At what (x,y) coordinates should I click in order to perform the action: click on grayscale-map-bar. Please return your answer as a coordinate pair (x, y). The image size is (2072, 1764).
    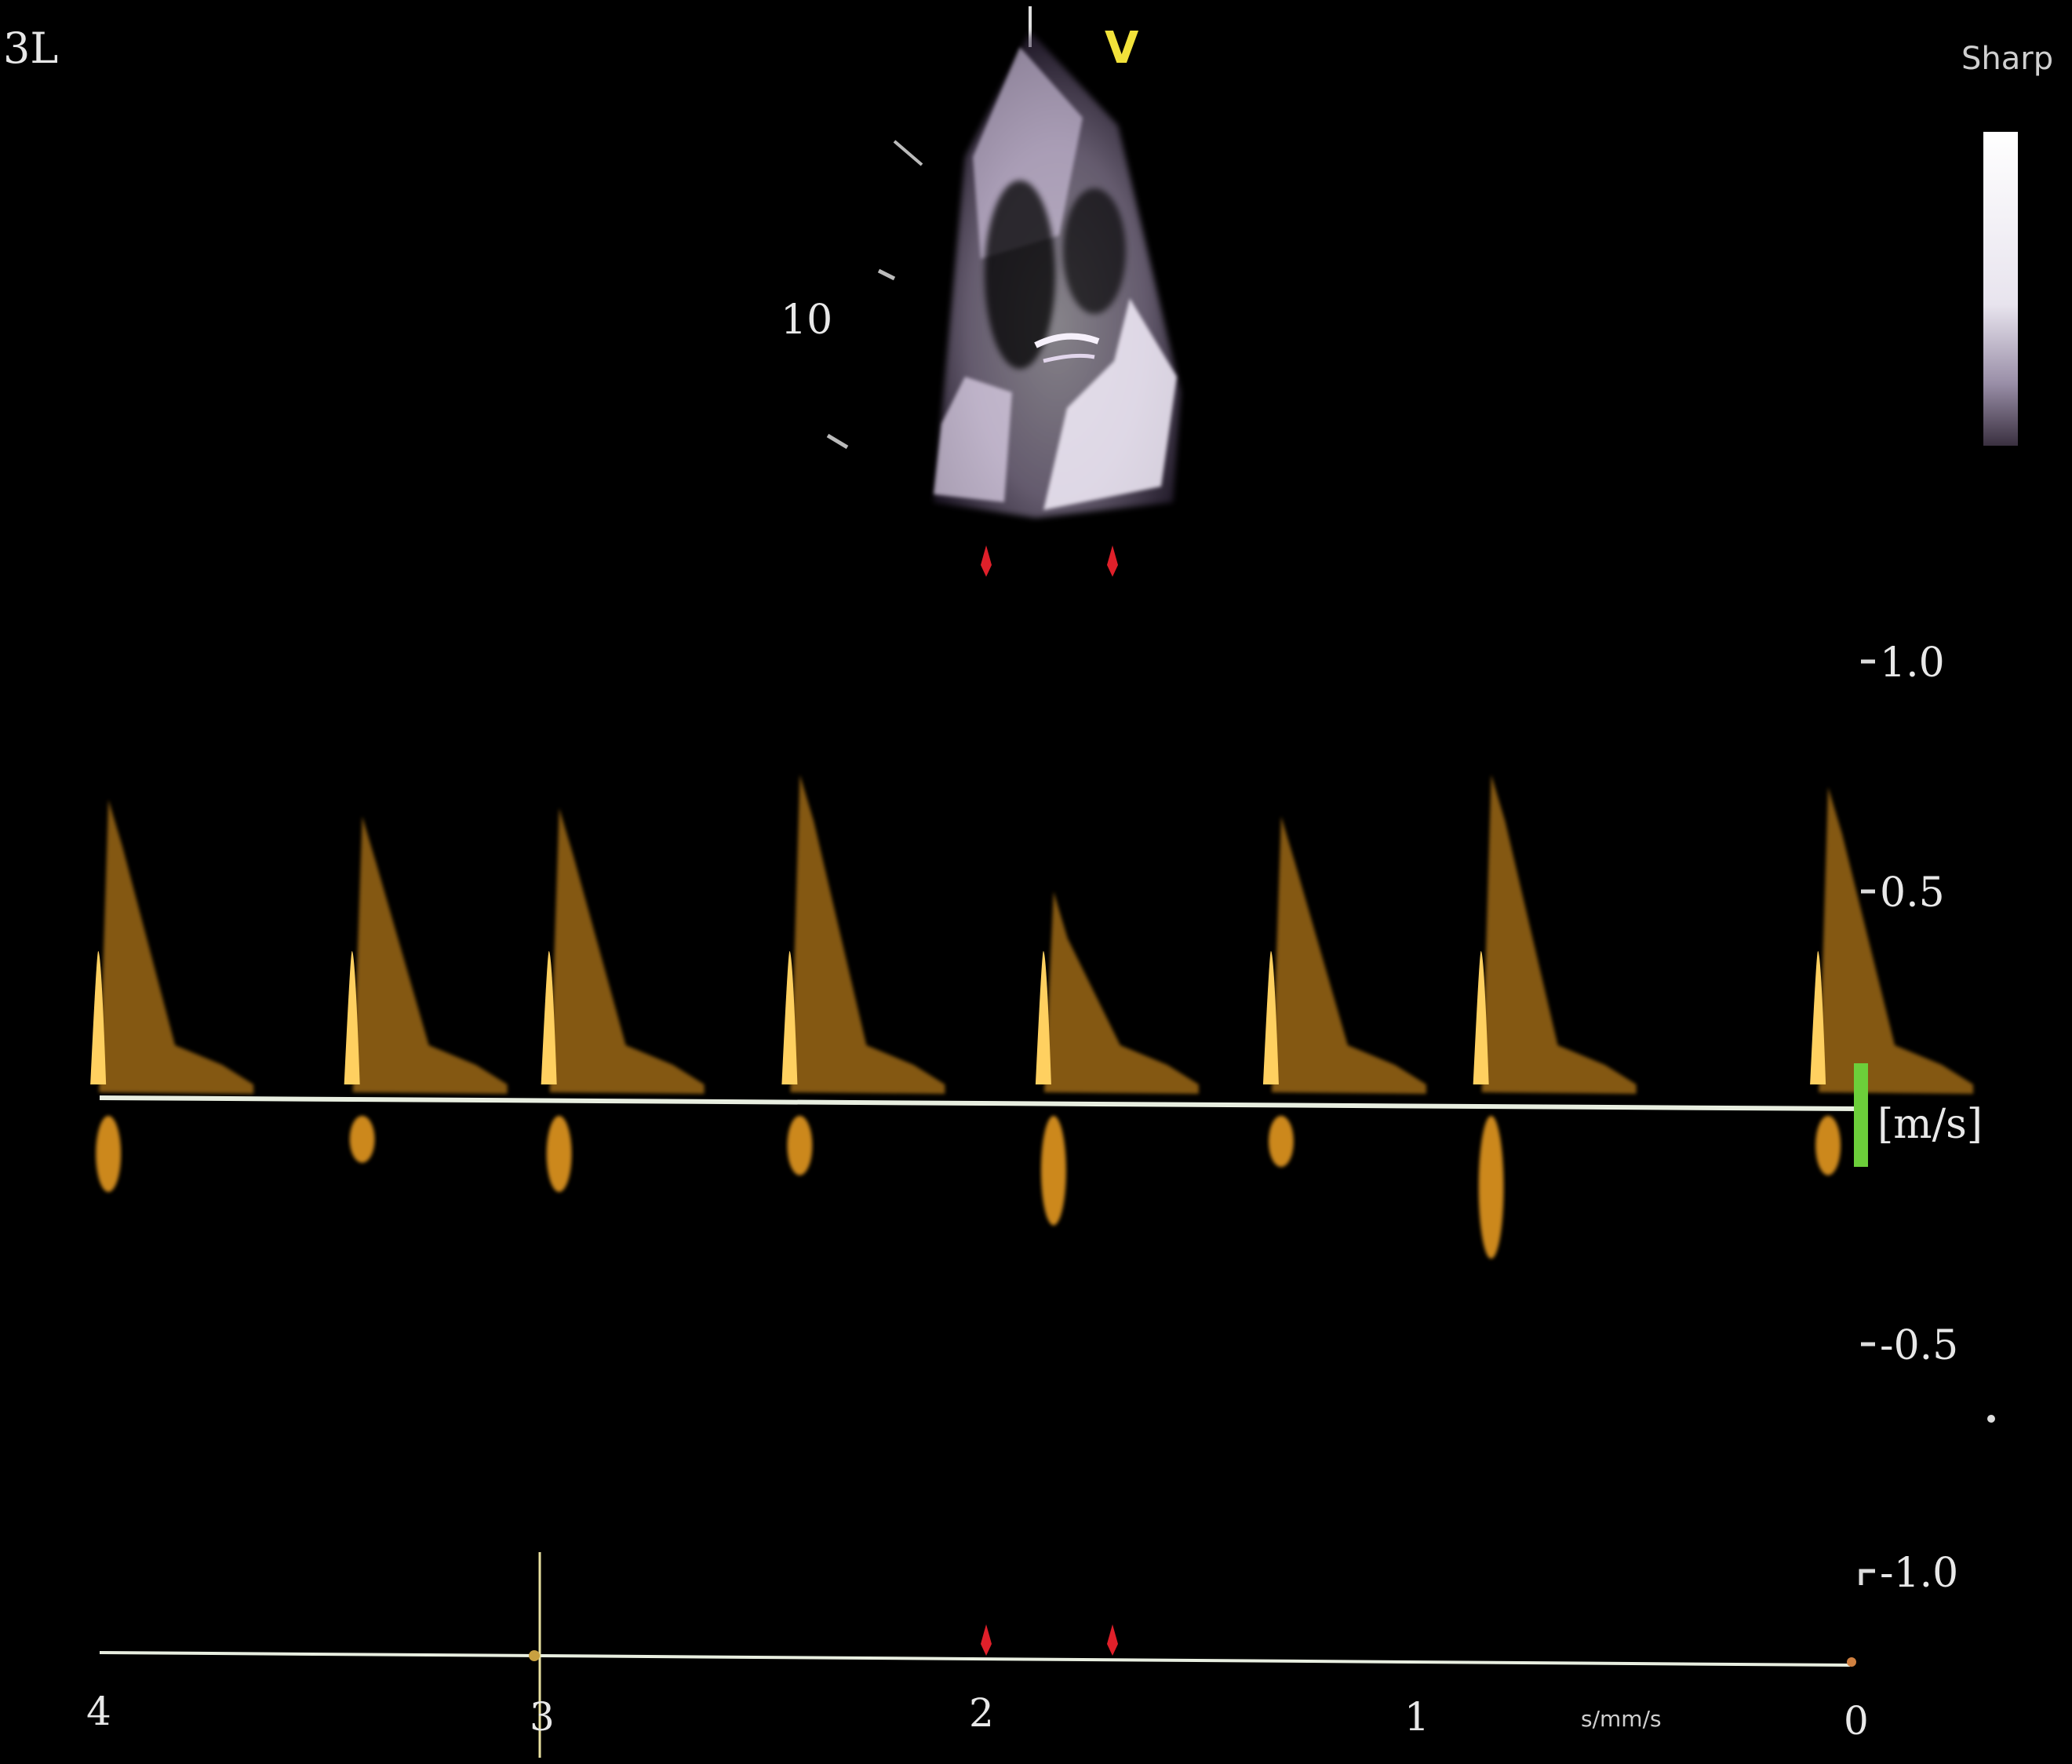
    Looking at the image, I should click on (2000, 289).